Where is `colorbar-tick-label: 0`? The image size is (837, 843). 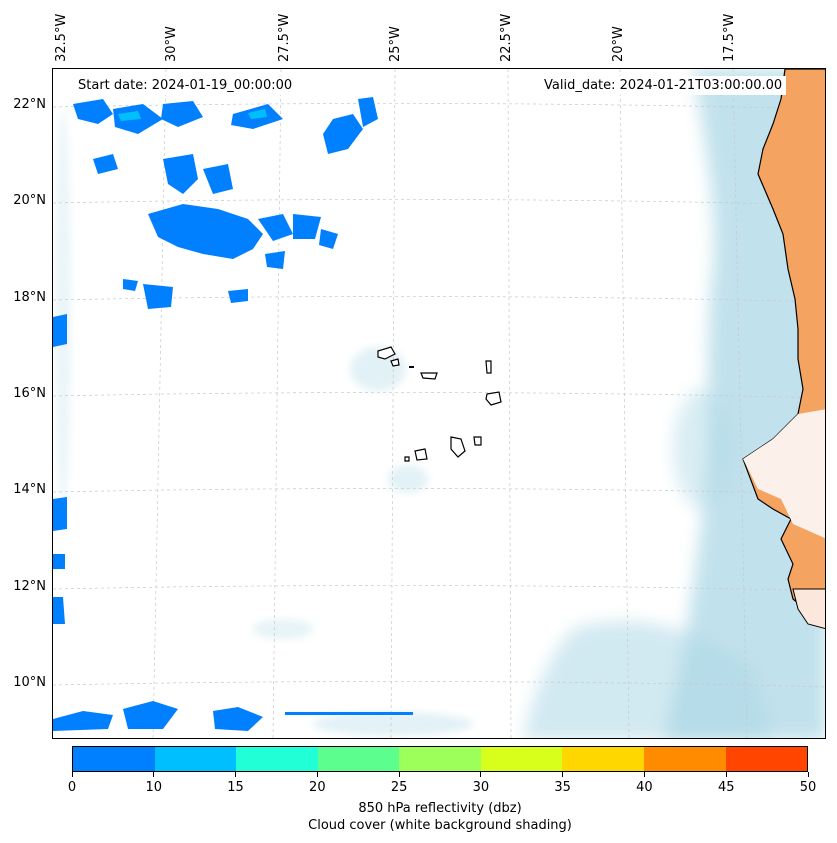
colorbar-tick-label: 0 is located at coordinates (72, 787).